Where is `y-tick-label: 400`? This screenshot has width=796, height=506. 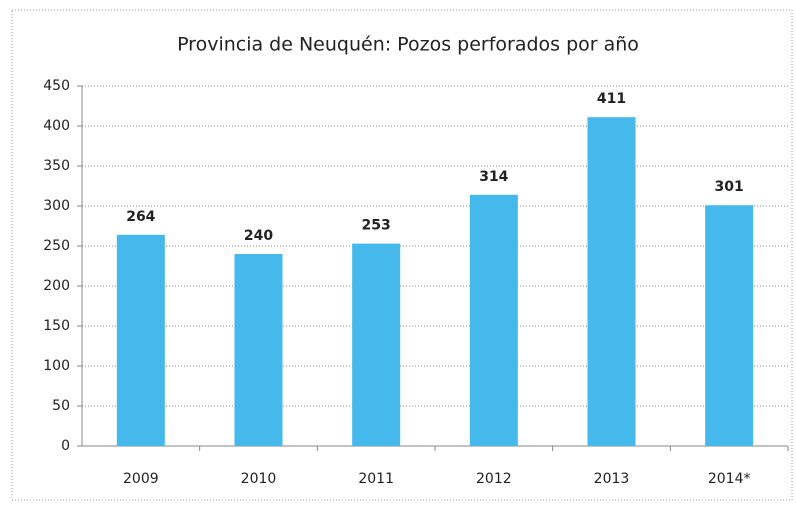 y-tick-label: 400 is located at coordinates (56, 126).